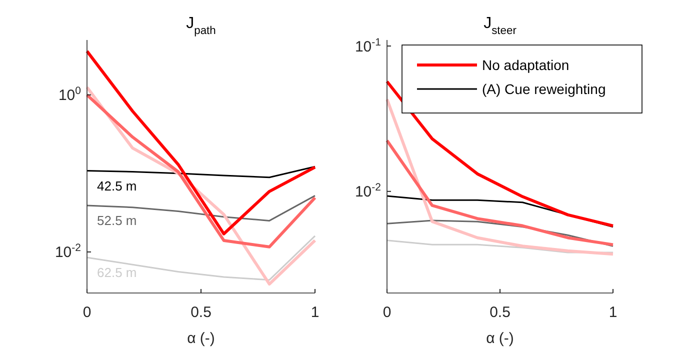 The width and height of the screenshot is (676, 358). Describe the element at coordinates (500, 26) in the screenshot. I see `chart-title: J$_{steer}$` at that location.